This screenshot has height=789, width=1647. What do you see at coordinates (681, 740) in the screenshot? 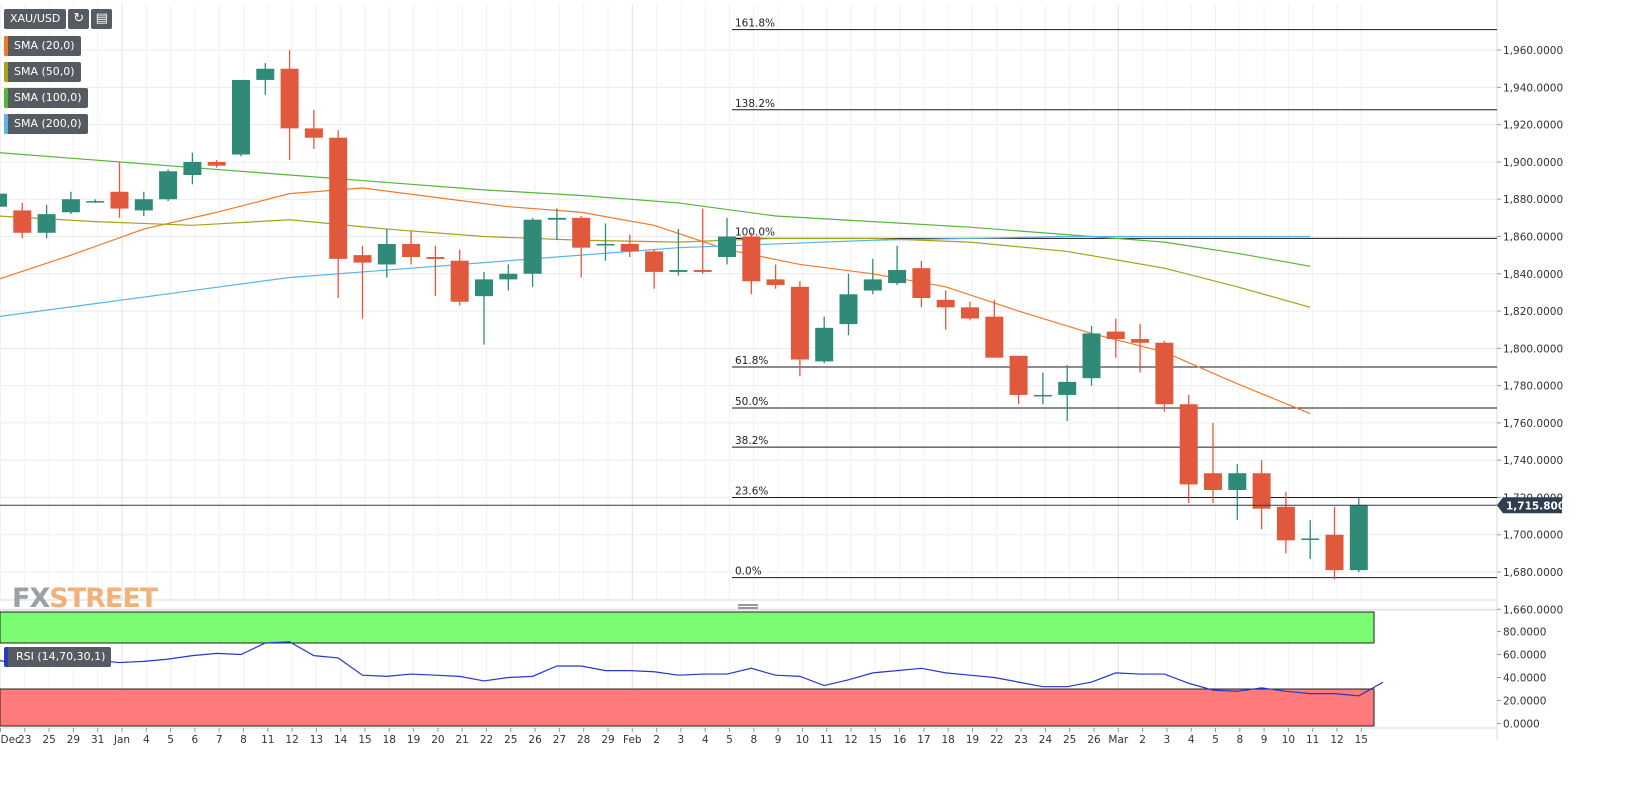
I see `time-tick-label: 3` at bounding box center [681, 740].